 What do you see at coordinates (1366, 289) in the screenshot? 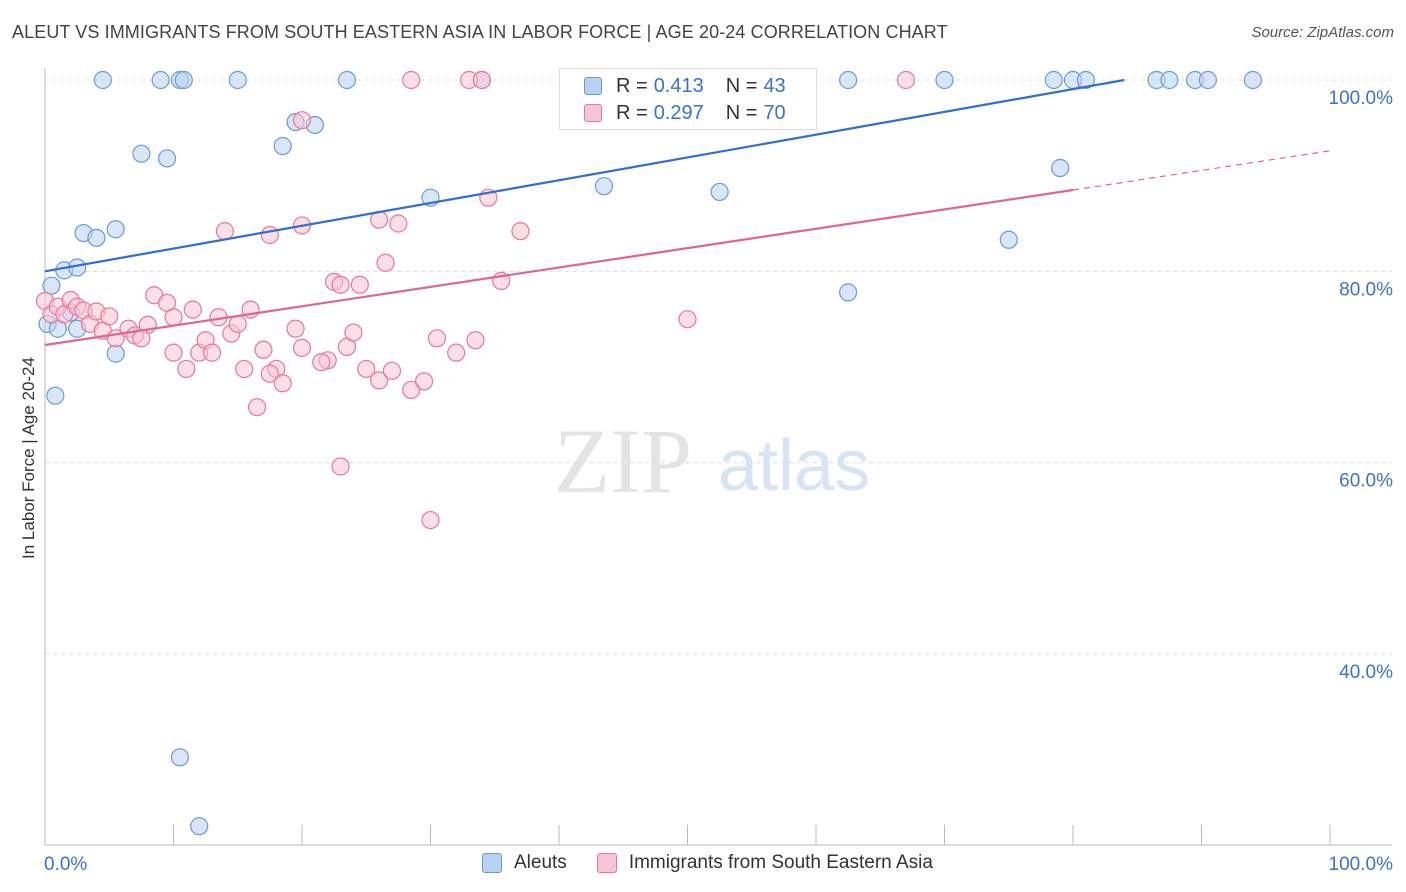
I see `y-tick-label: 80.0%` at bounding box center [1366, 289].